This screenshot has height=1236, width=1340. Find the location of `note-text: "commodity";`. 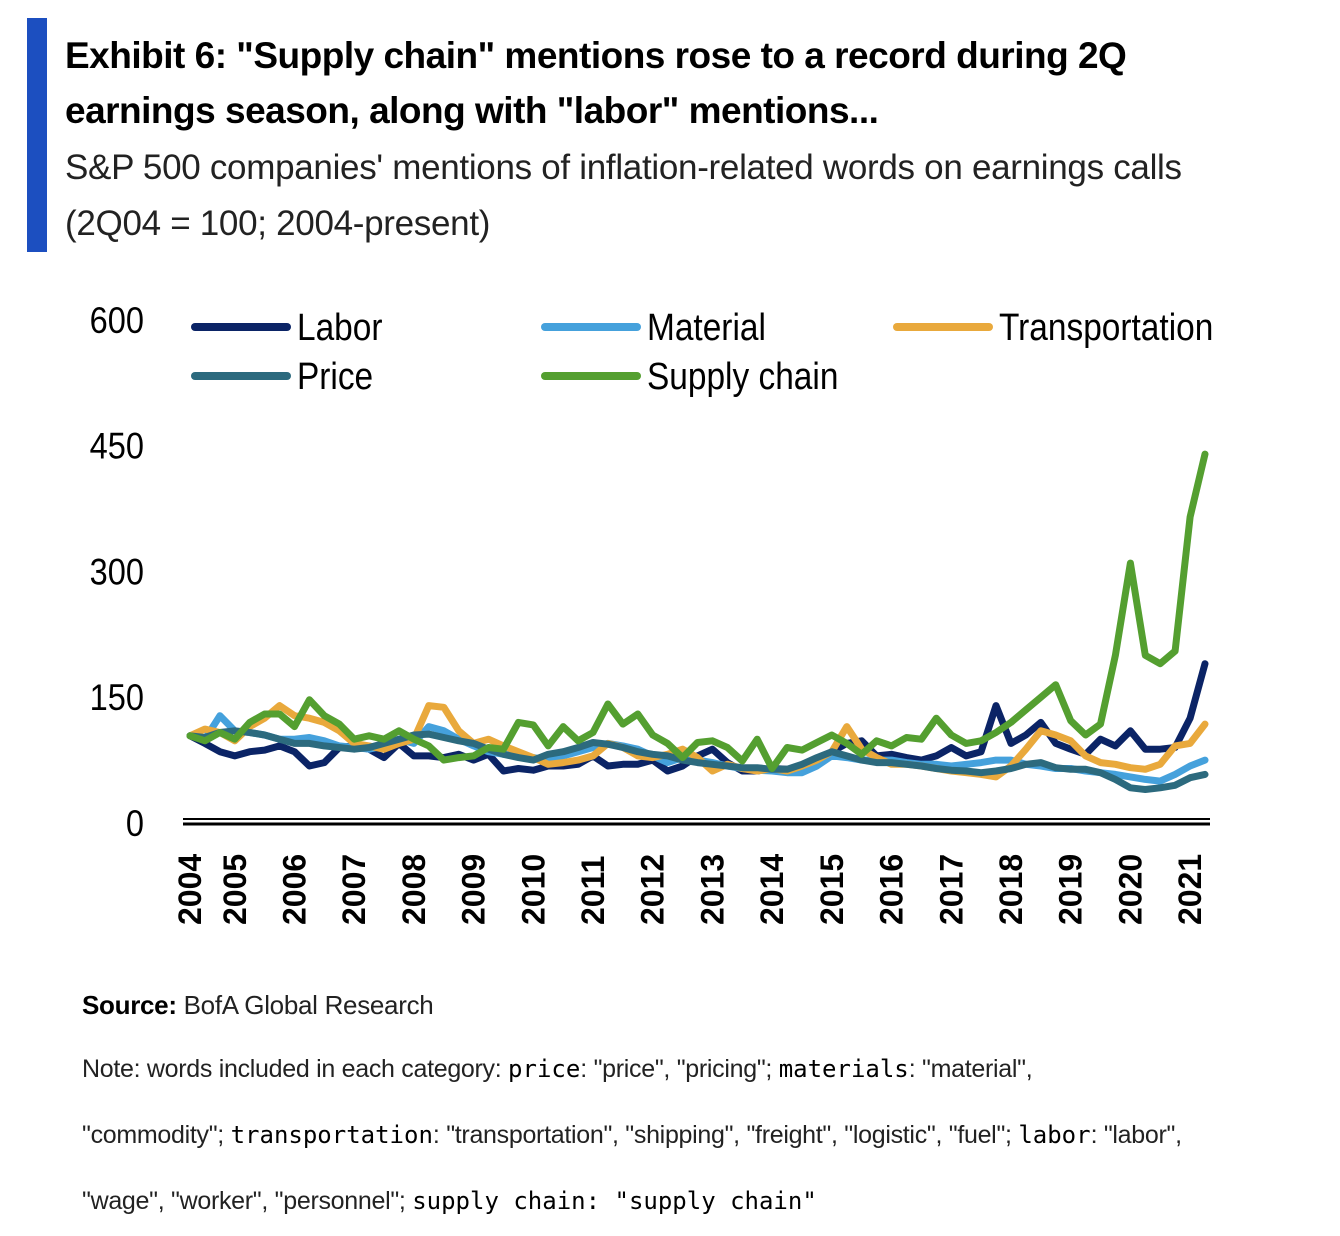

note-text: "commodity"; is located at coordinates (156, 1135).